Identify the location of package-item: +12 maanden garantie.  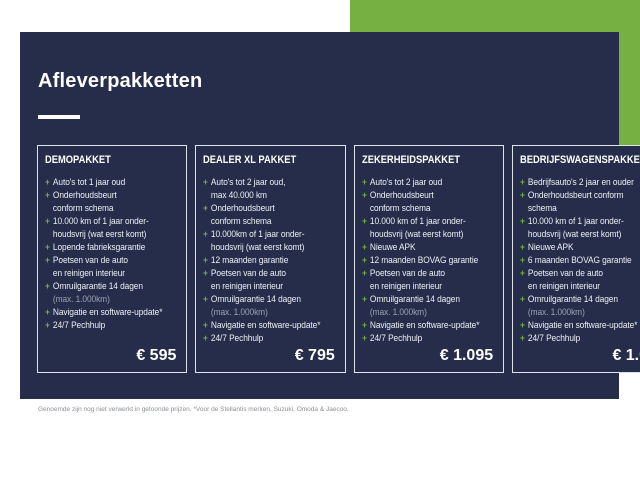
(261, 260).